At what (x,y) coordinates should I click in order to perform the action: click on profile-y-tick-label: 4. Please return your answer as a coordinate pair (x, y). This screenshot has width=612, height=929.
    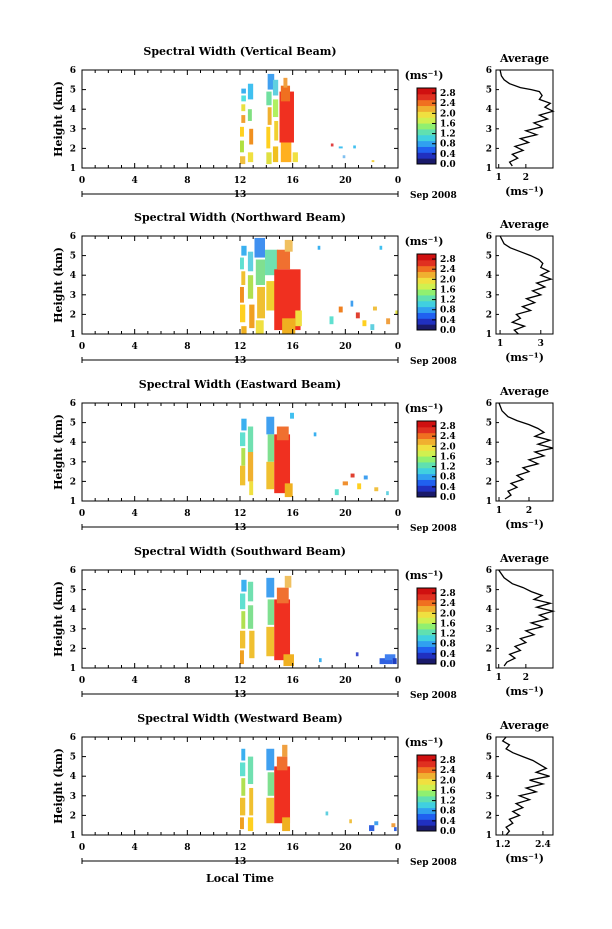
    Looking at the image, I should click on (489, 610).